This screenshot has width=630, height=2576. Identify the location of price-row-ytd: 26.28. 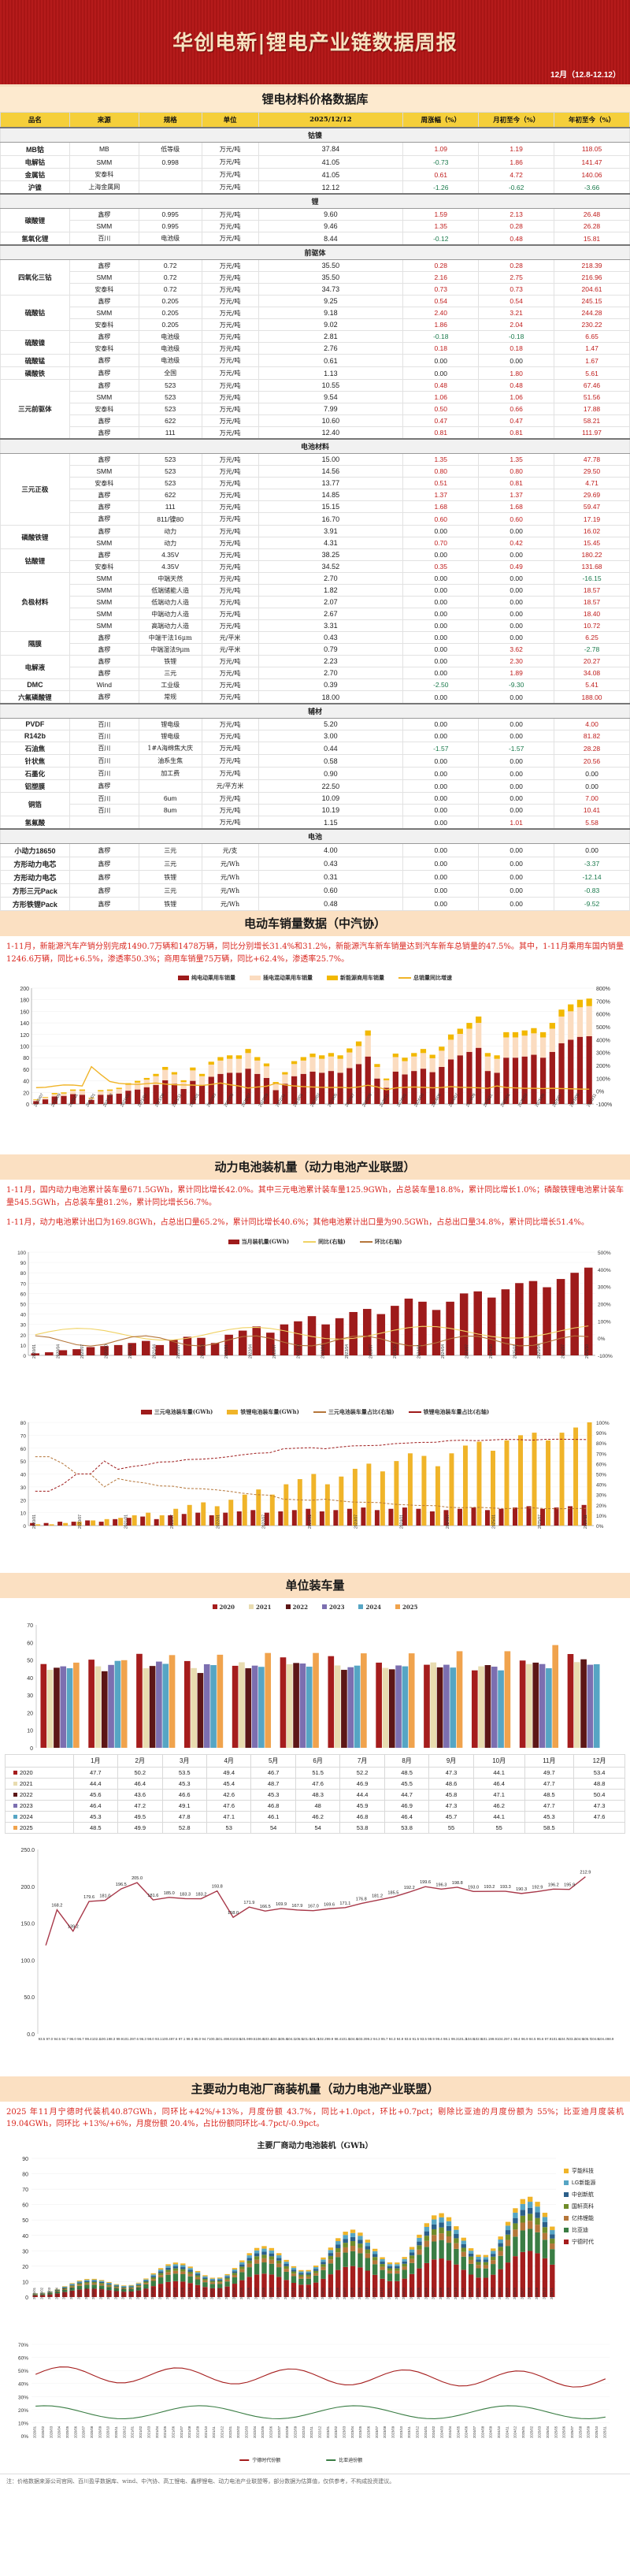
(592, 226).